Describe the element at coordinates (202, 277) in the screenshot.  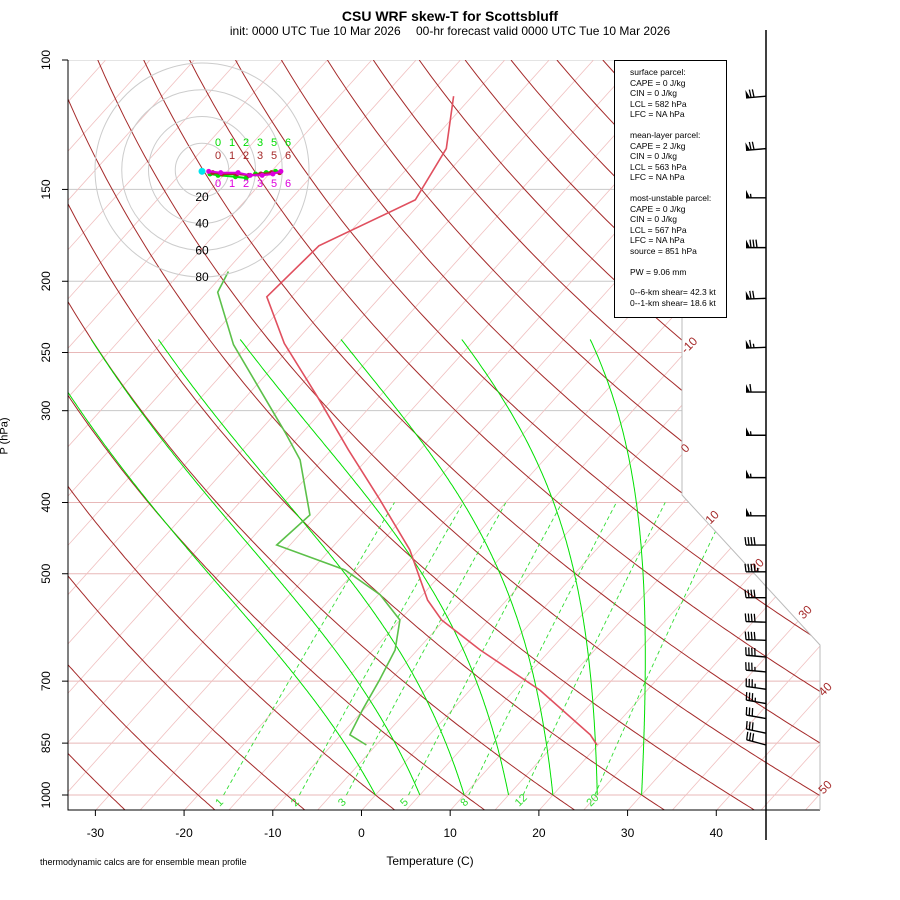
I see `hodograph-ring-label: 80` at that location.